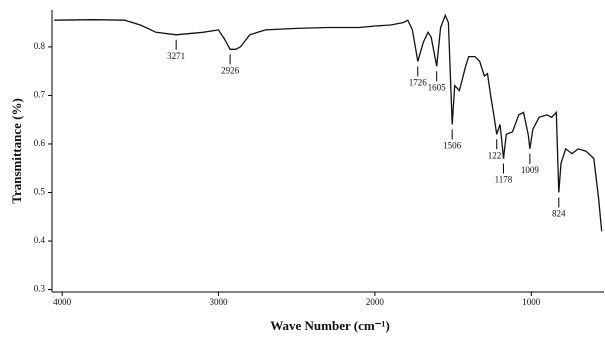 Image resolution: width=605 pixels, height=338 pixels. What do you see at coordinates (40, 94) in the screenshot?
I see `y-tick-label: 0.7` at bounding box center [40, 94].